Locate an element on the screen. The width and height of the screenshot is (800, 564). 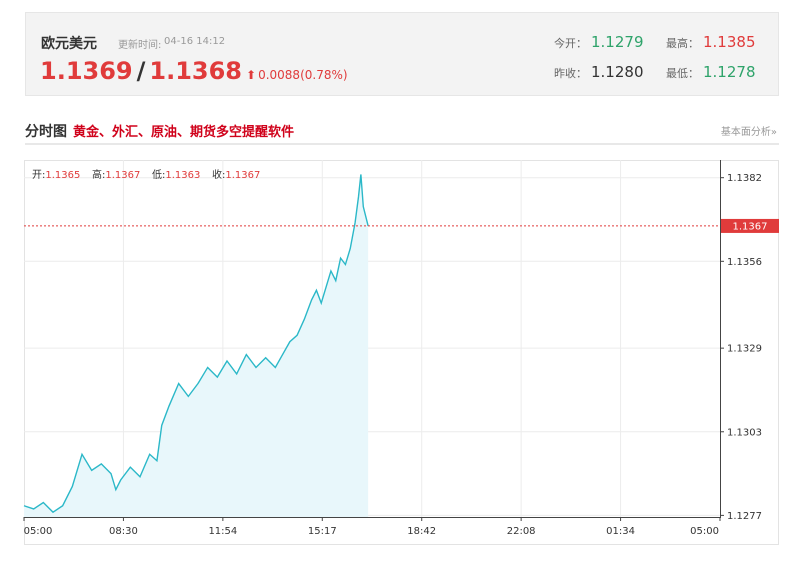
ask-price: 1.1368 is located at coordinates (196, 71).